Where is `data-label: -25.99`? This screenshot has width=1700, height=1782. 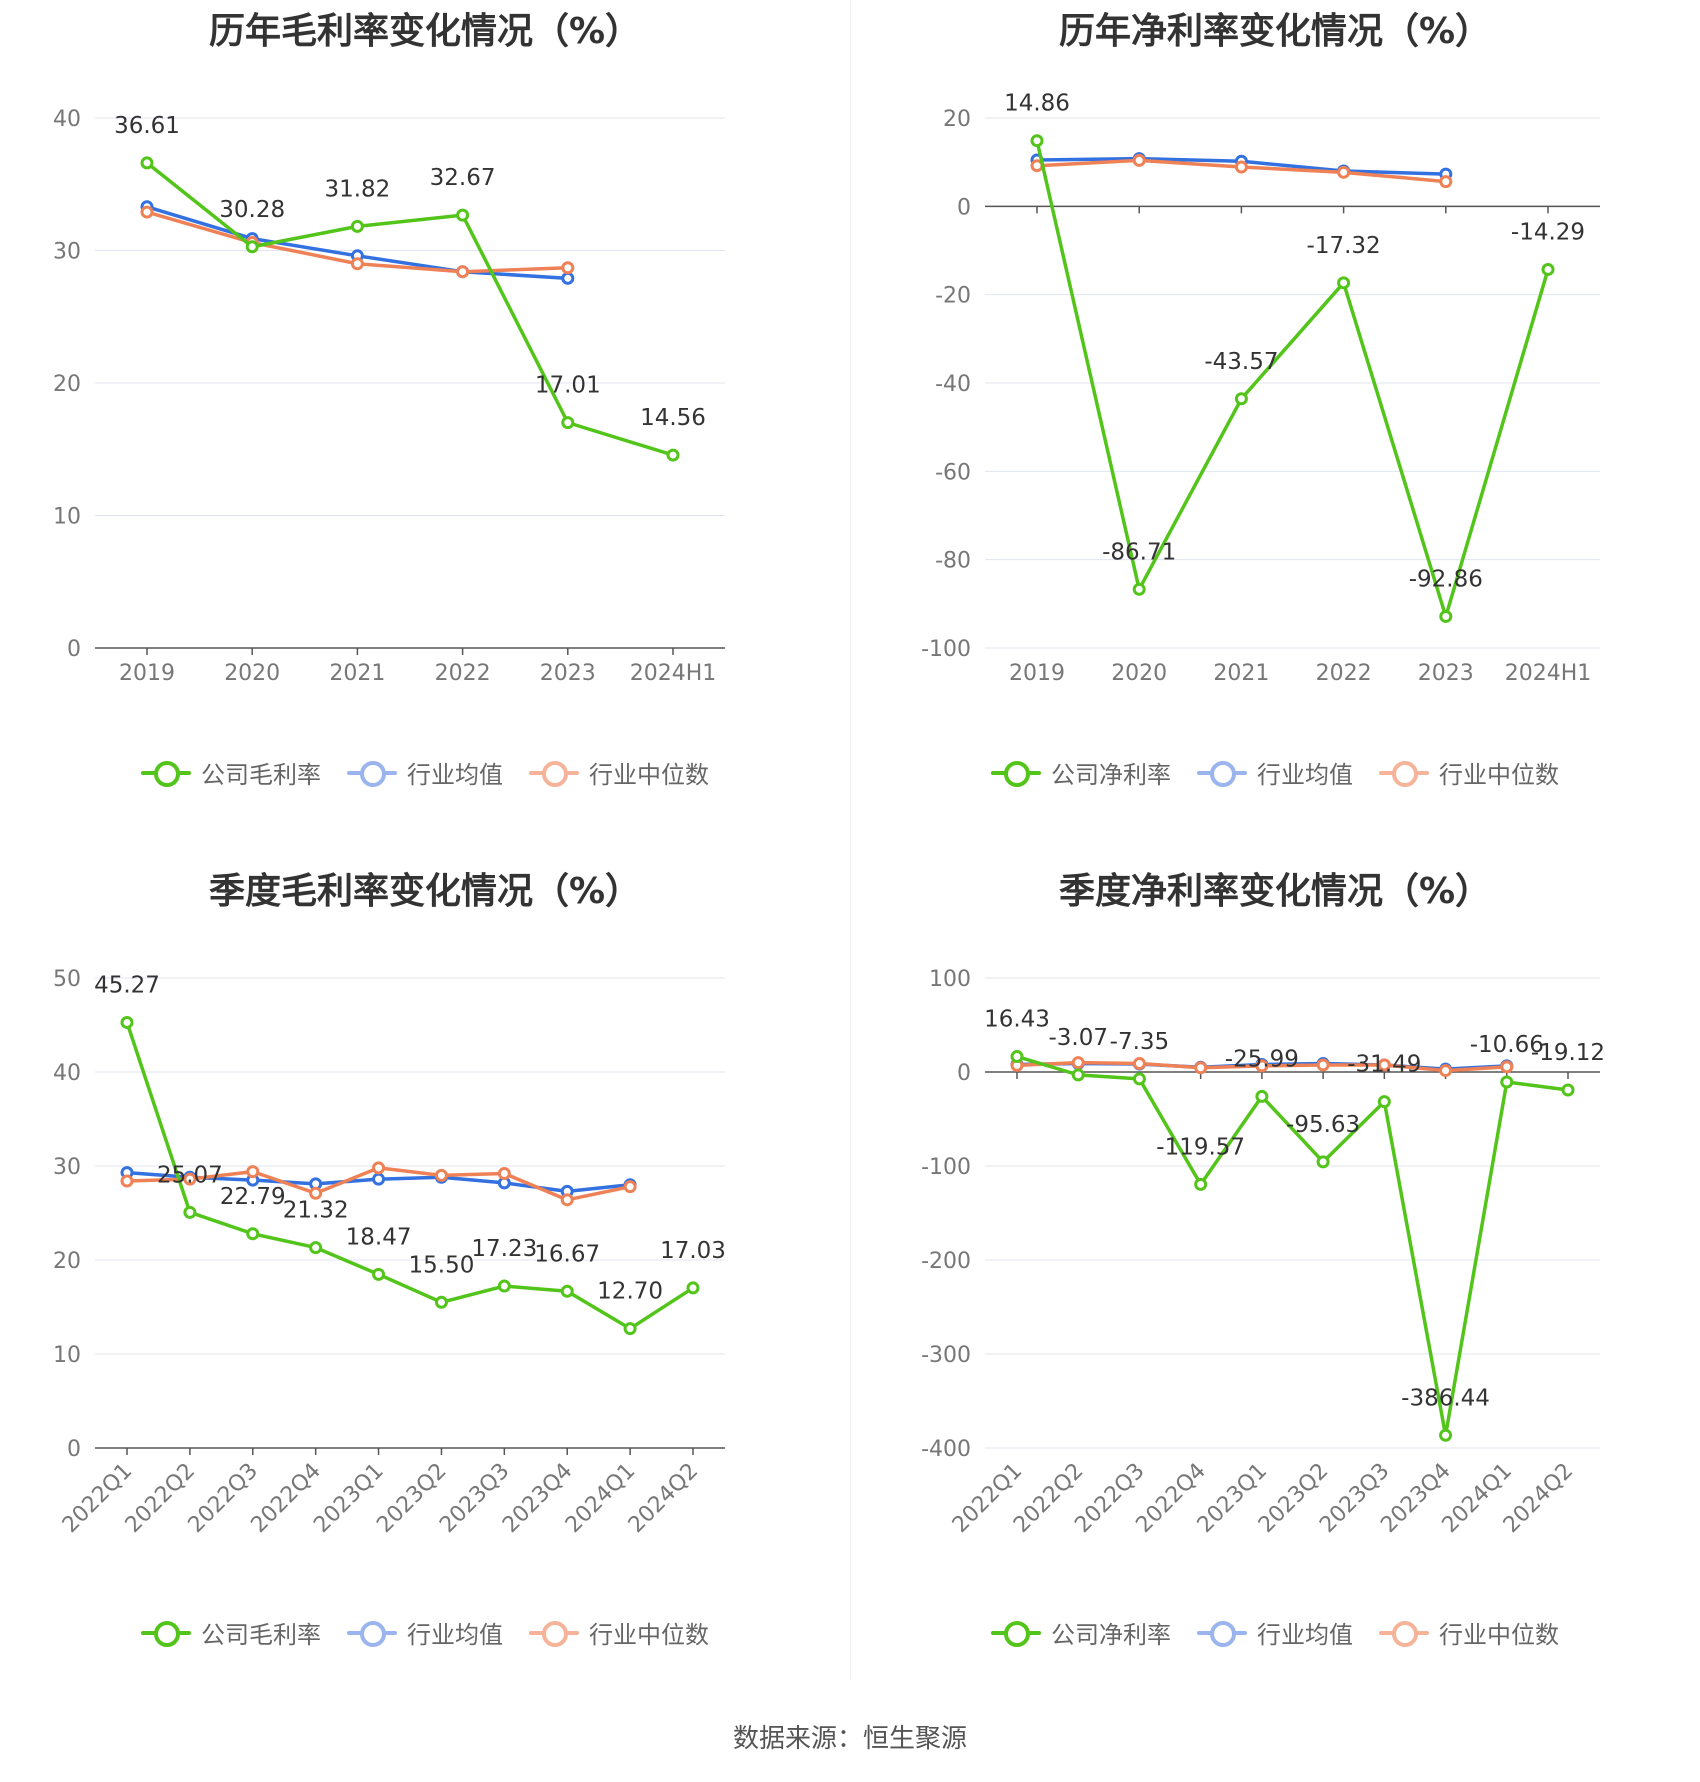 data-label: -25.99 is located at coordinates (1262, 1059).